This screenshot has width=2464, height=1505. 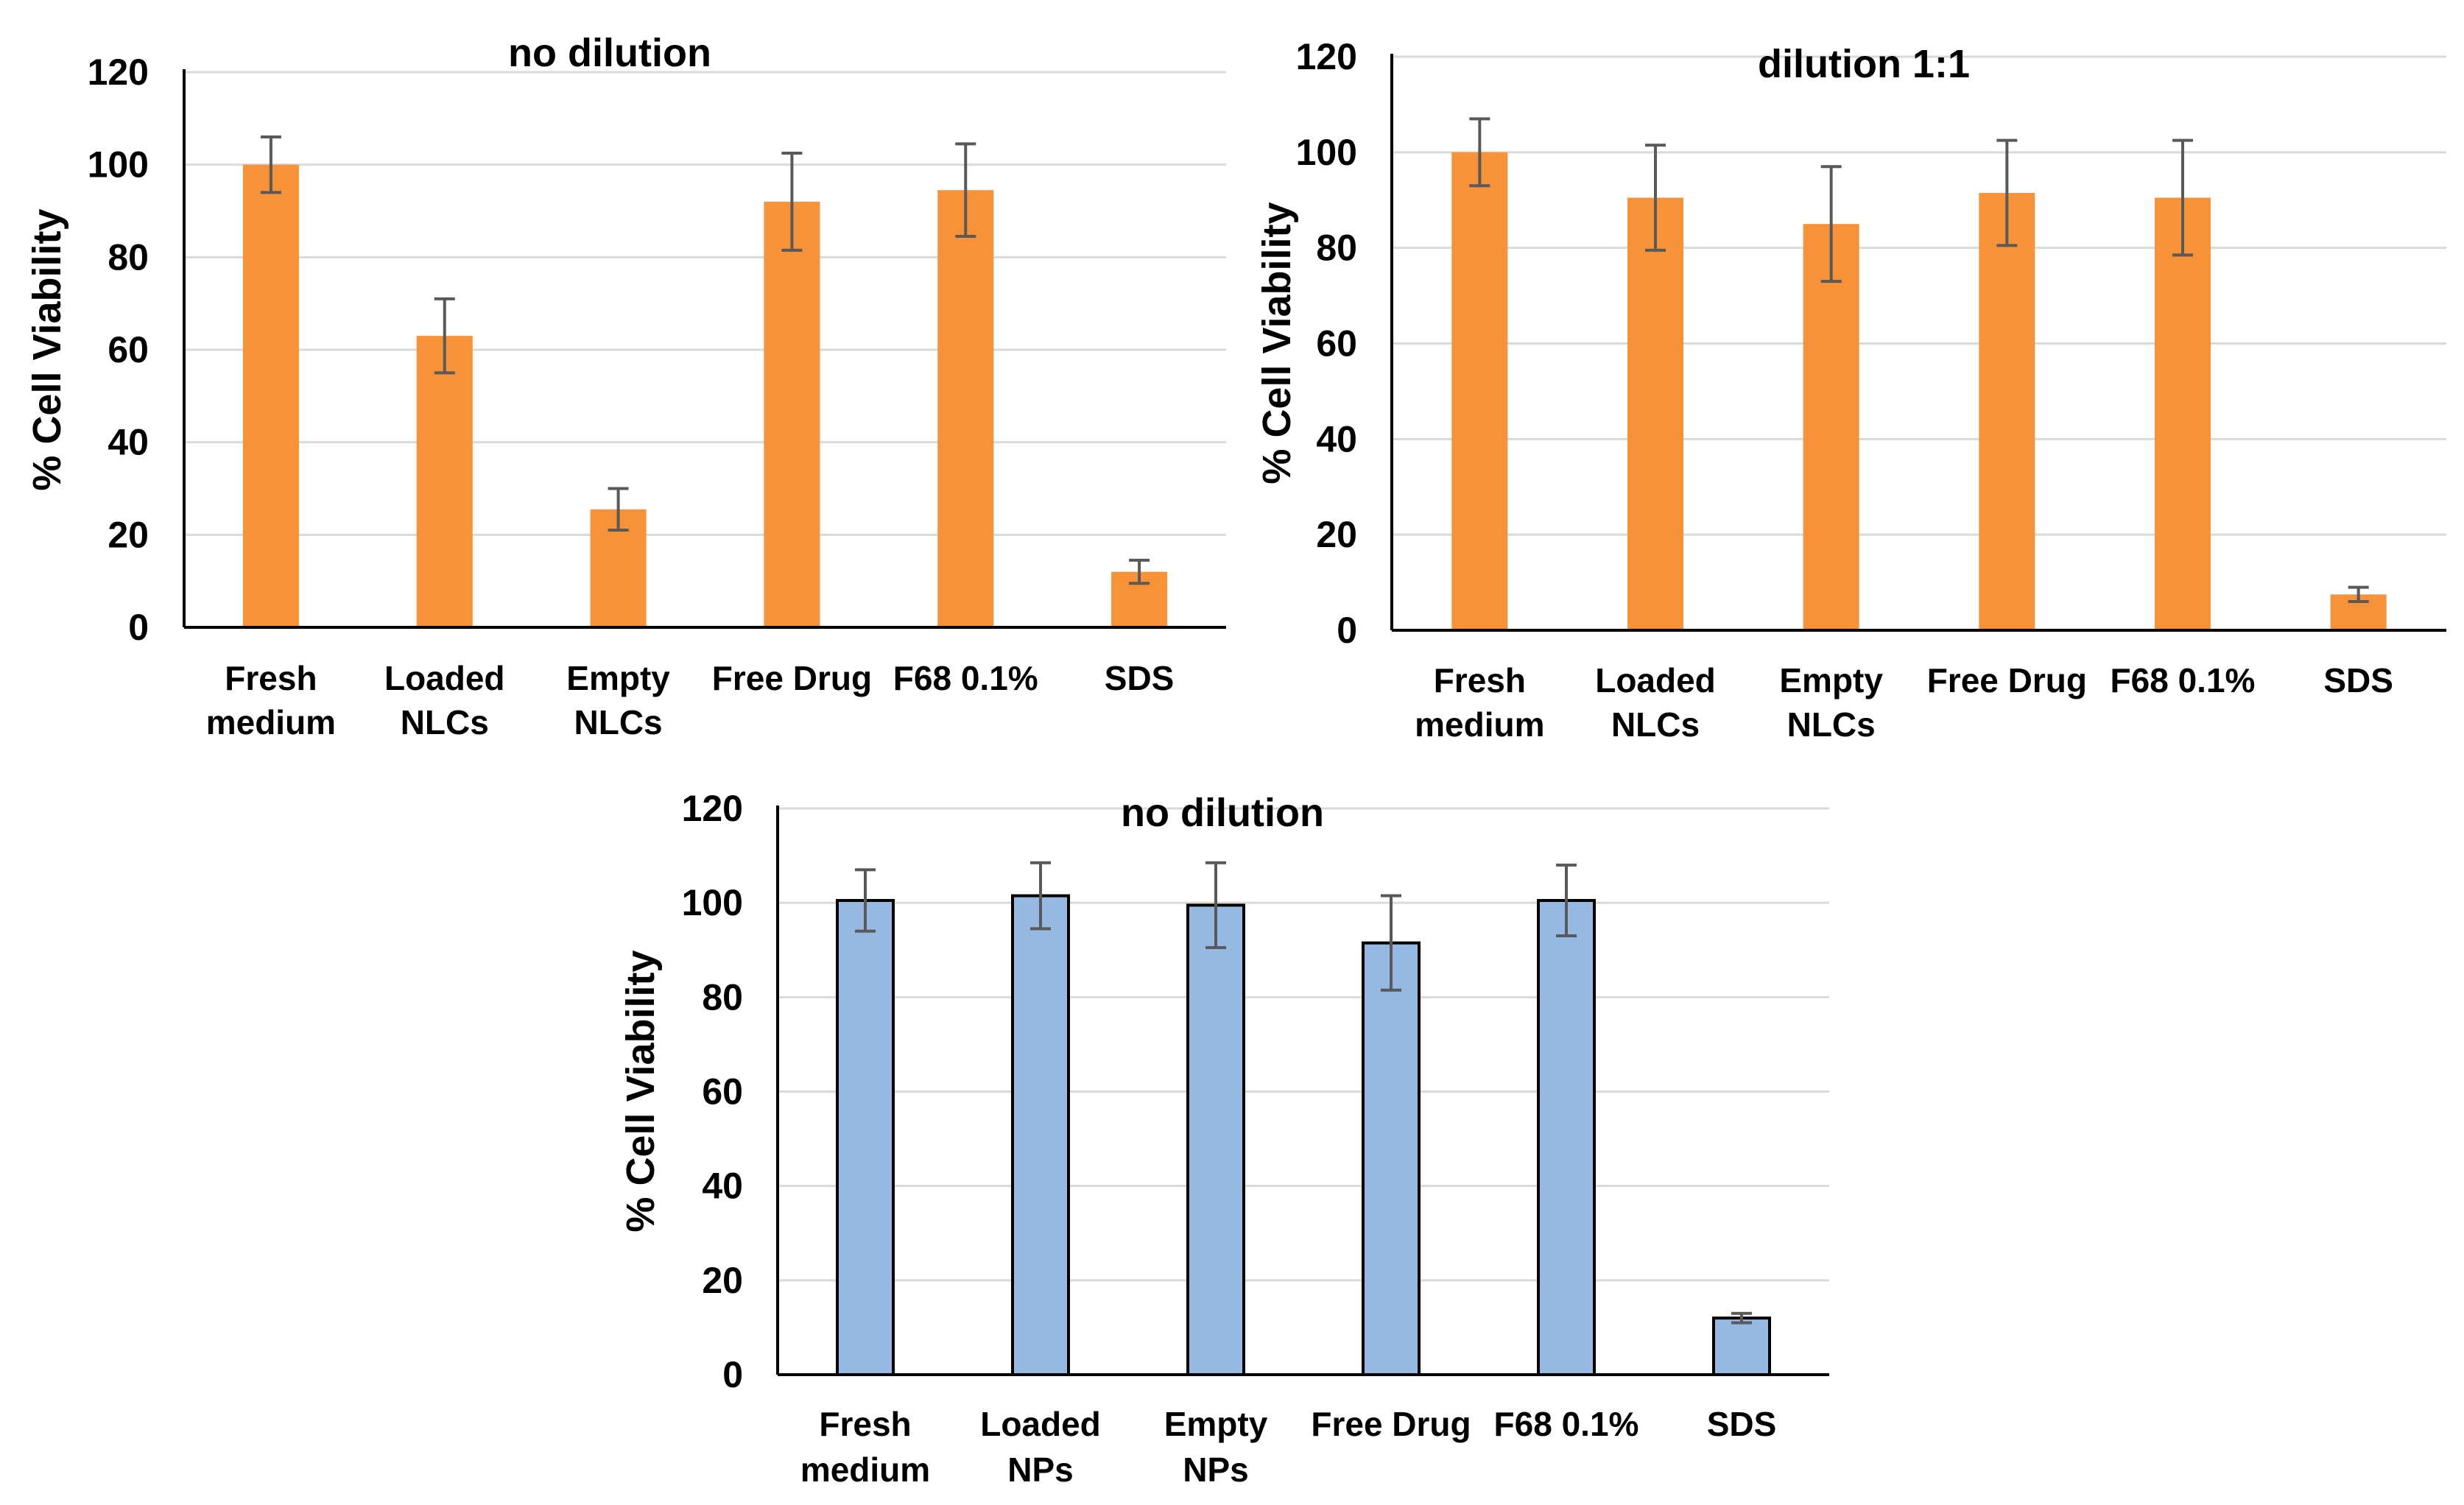 I want to click on error-bar-empty-nlcs, so click(x=618, y=509).